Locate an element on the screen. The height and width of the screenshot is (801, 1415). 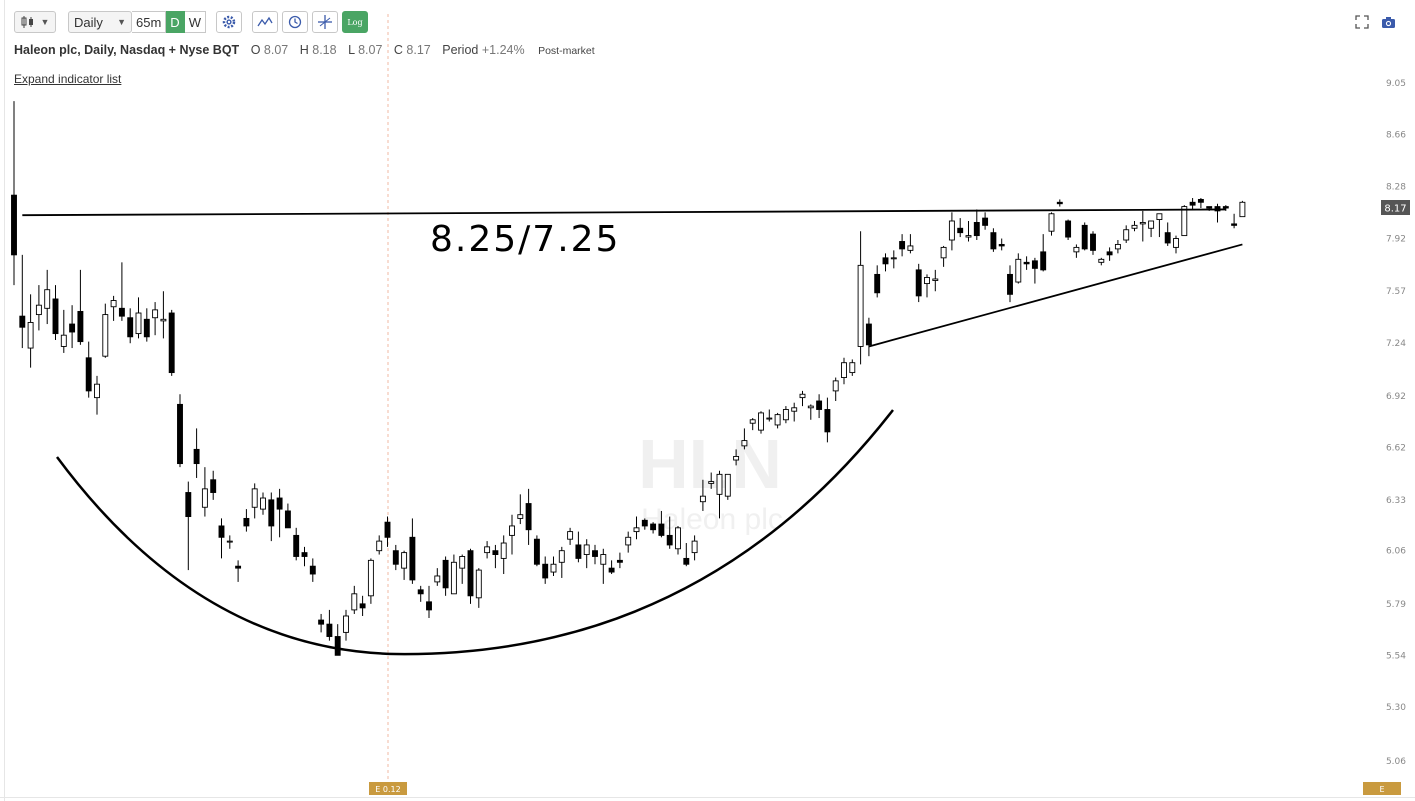
post-market-label: Post-market is located at coordinates (566, 51).